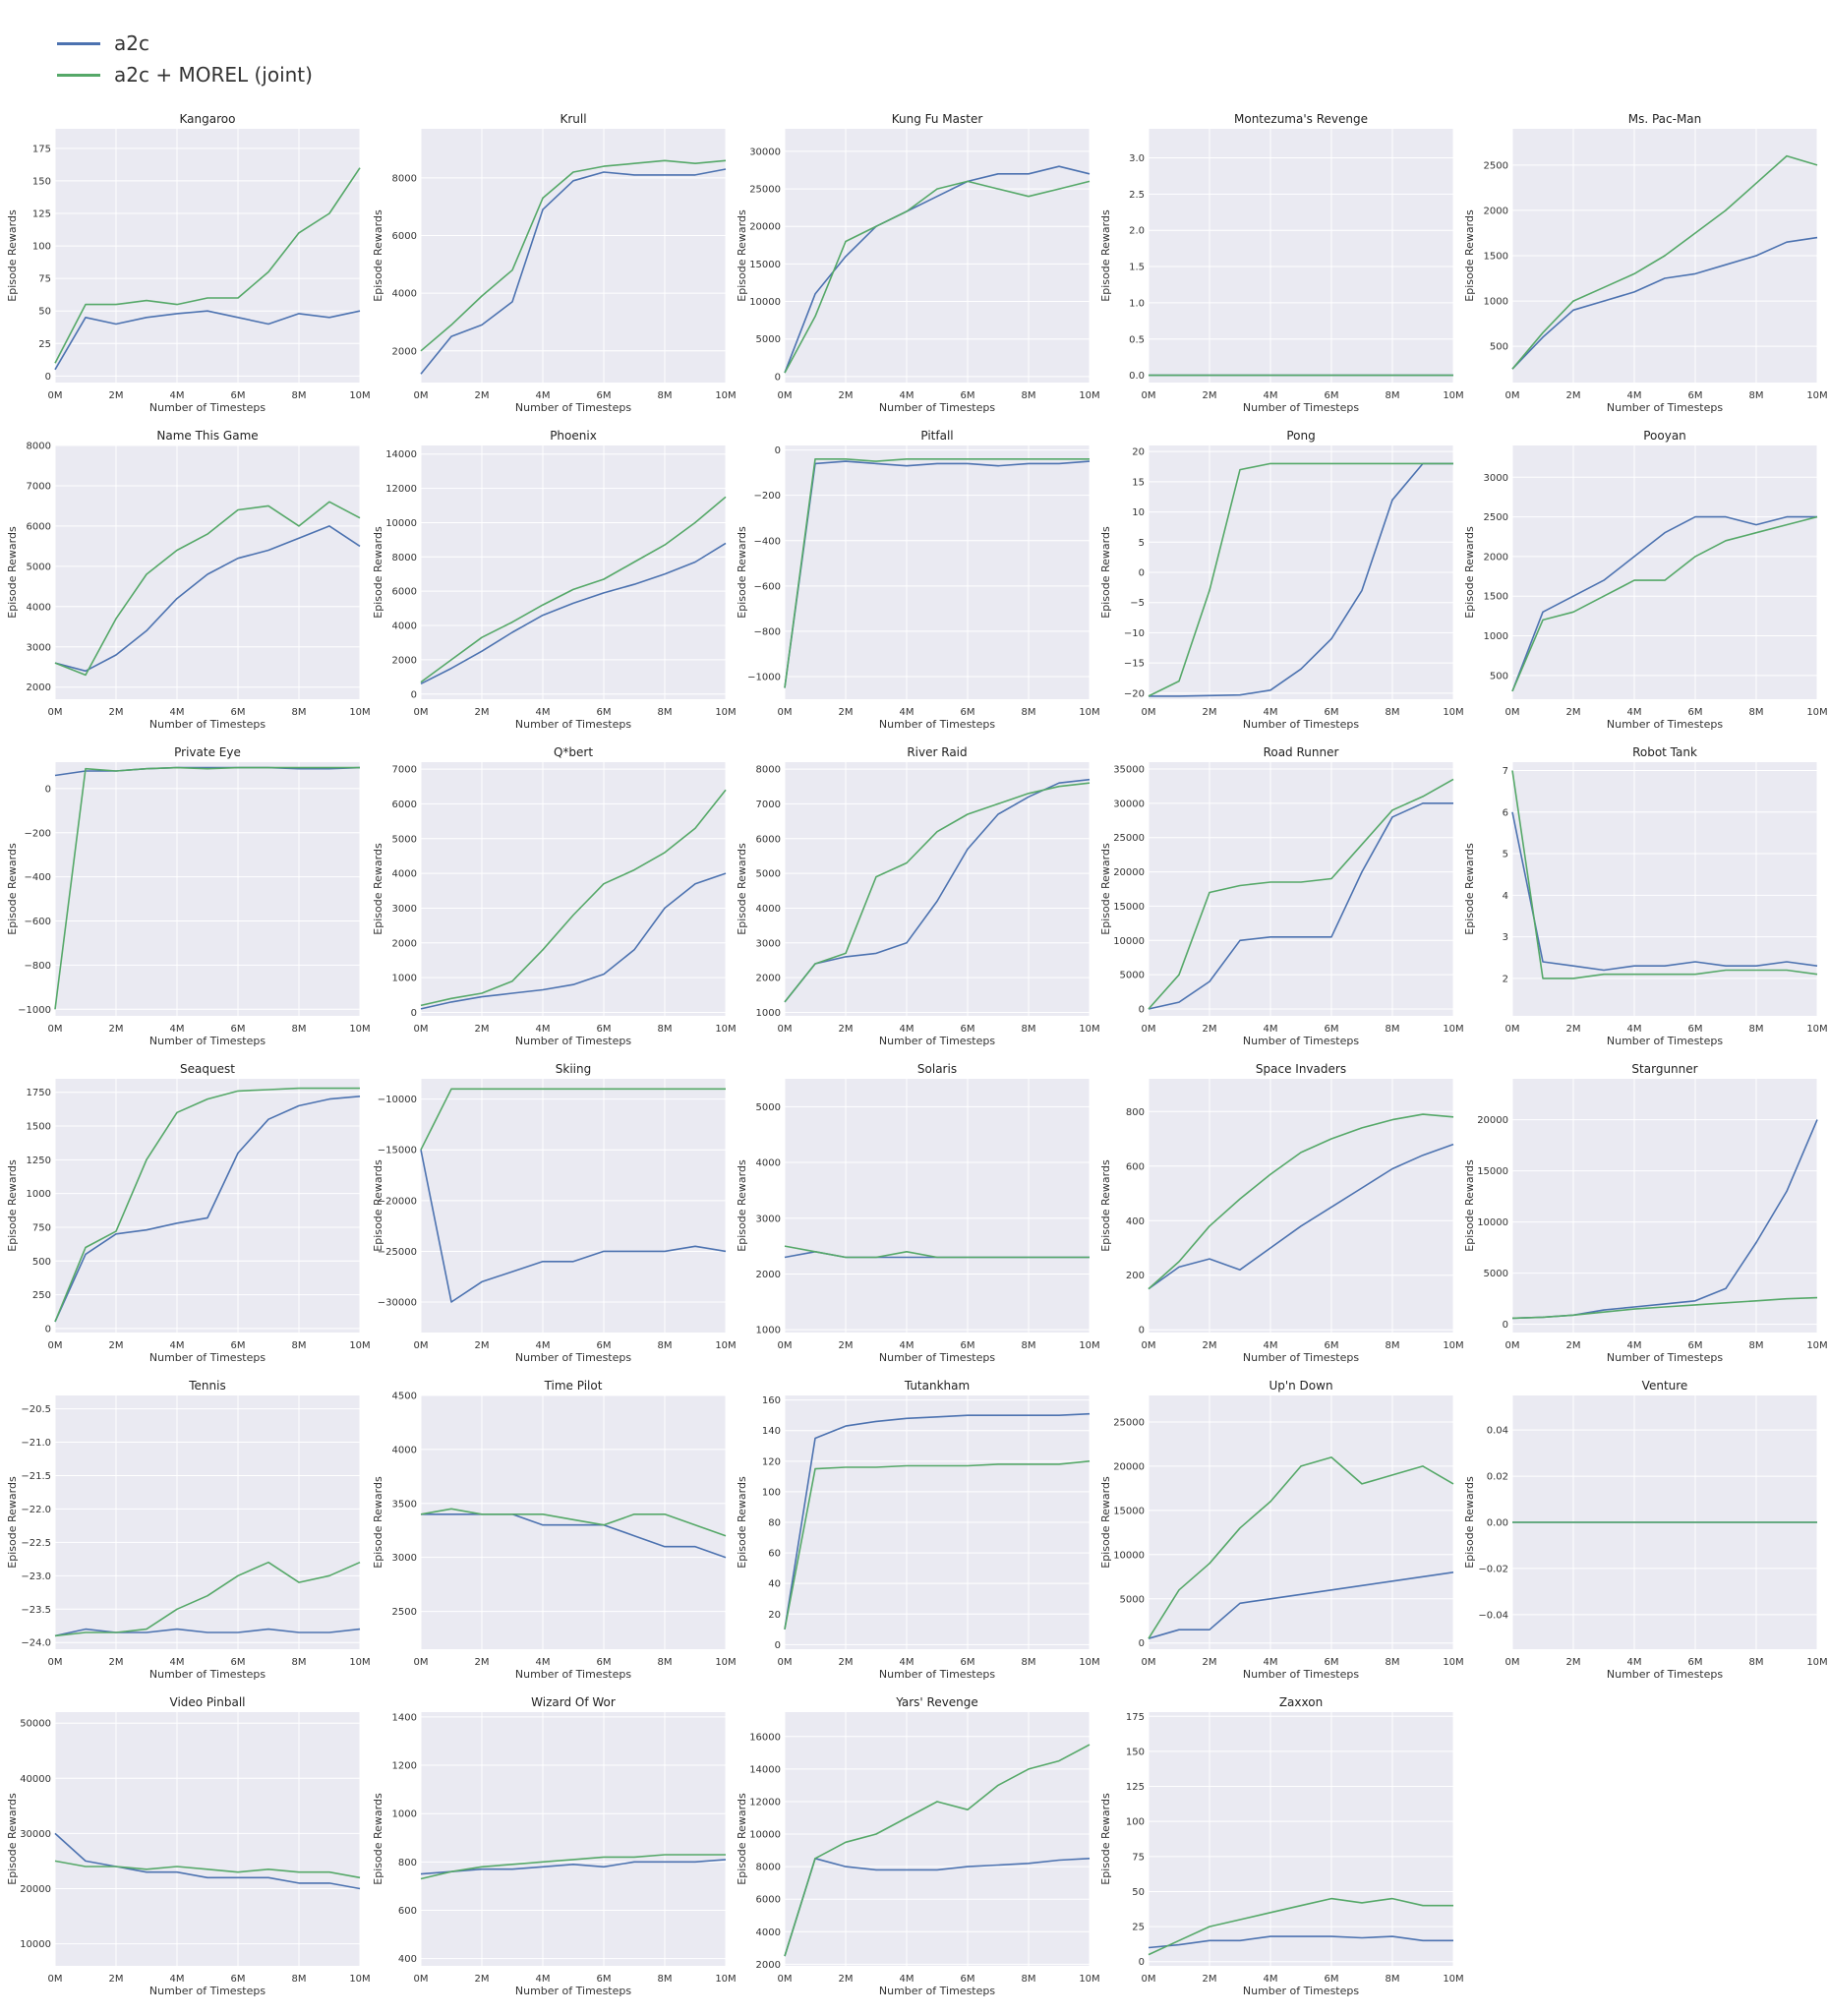 The height and width of the screenshot is (2016, 1829). I want to click on y-tick-label: 150, so click(1135, 1752).